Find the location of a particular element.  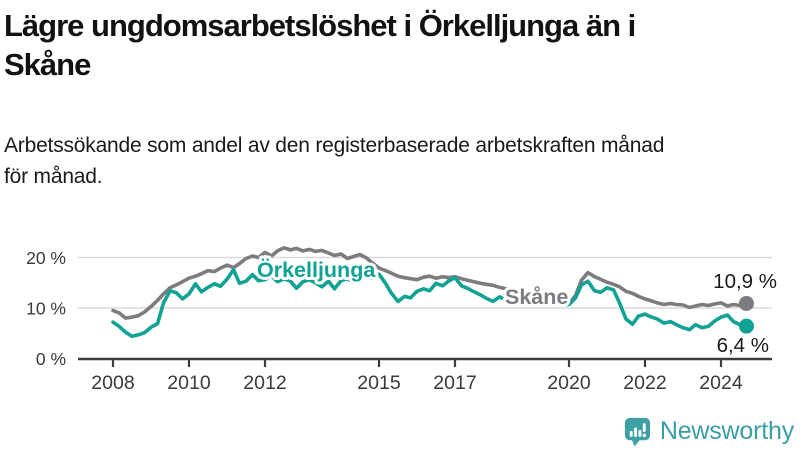

series-end-dot-orkelljunga is located at coordinates (746, 326).